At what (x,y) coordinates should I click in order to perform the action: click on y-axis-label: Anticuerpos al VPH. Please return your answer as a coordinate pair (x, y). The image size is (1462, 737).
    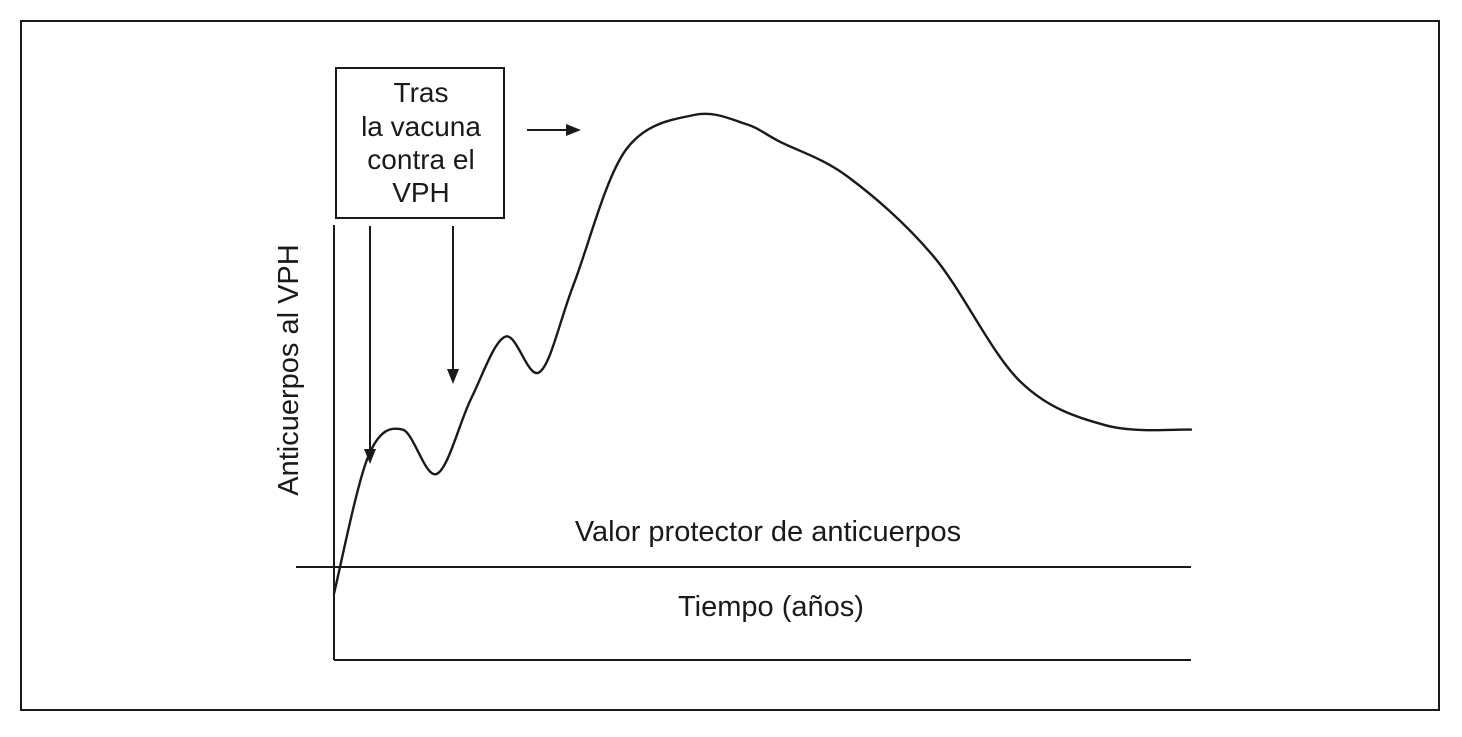
    Looking at the image, I should click on (289, 369).